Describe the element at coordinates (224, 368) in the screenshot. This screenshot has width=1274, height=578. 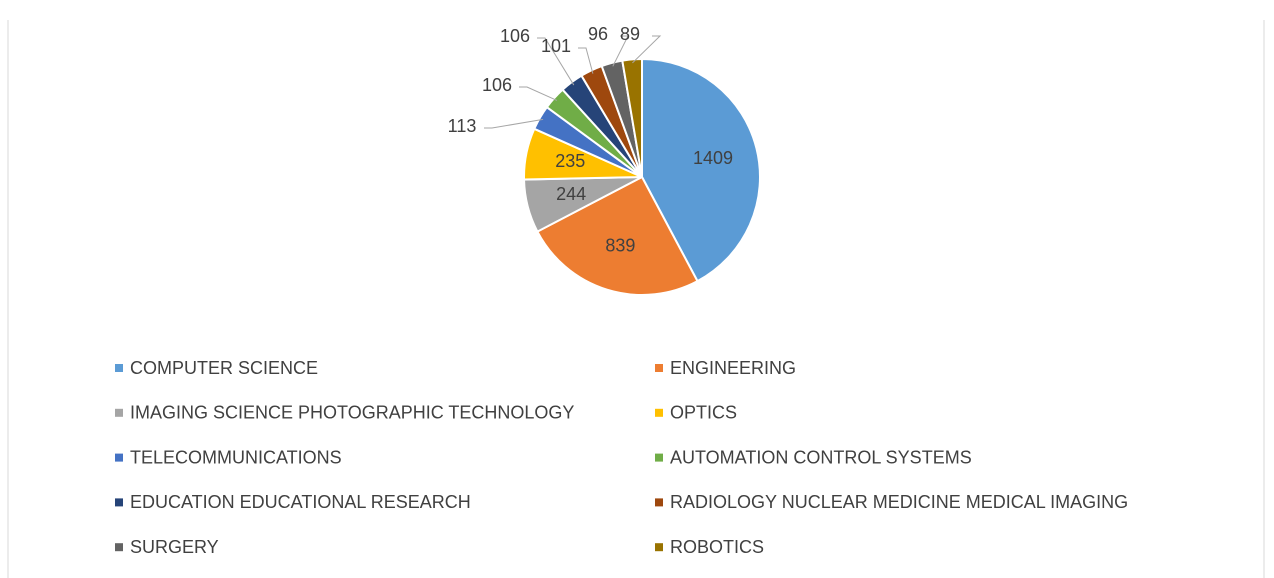
I see `legend-label: COMPUTER SCIENCE` at that location.